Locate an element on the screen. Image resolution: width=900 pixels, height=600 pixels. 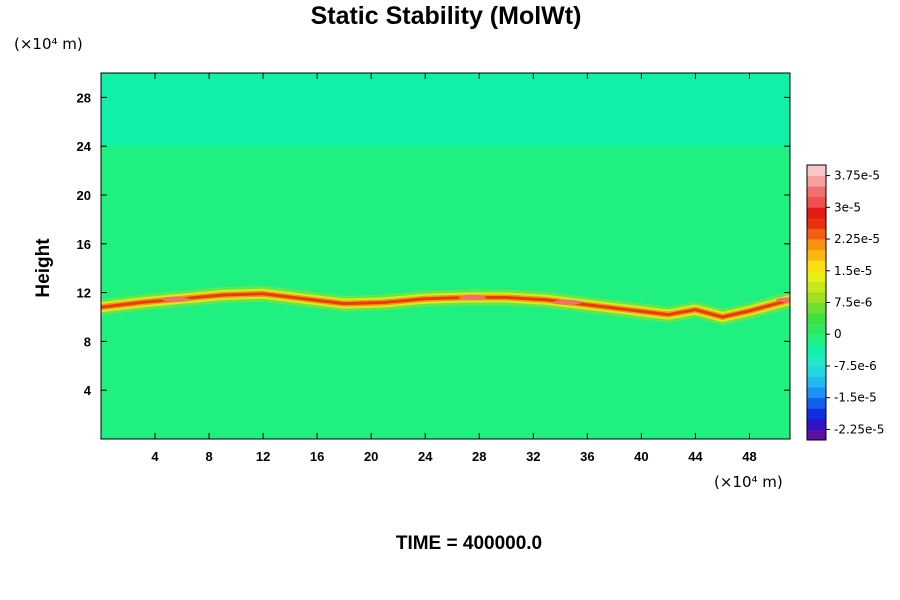
colorbar-tick-label: -1.5e-5 is located at coordinates (855, 398).